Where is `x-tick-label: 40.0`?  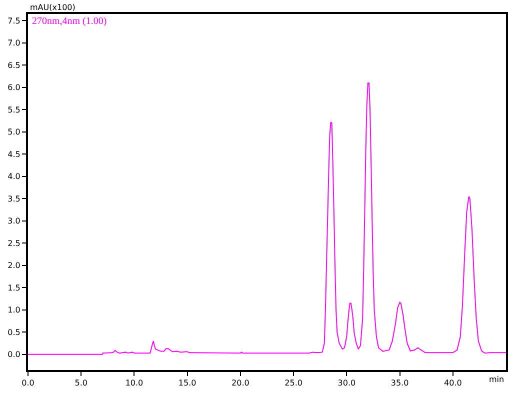 x-tick-label: 40.0 is located at coordinates (453, 383).